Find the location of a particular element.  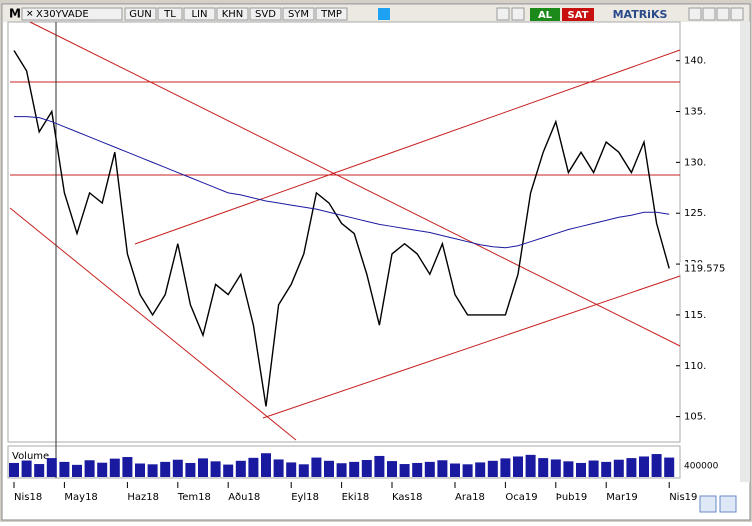

refresh-icon is located at coordinates (518, 14).